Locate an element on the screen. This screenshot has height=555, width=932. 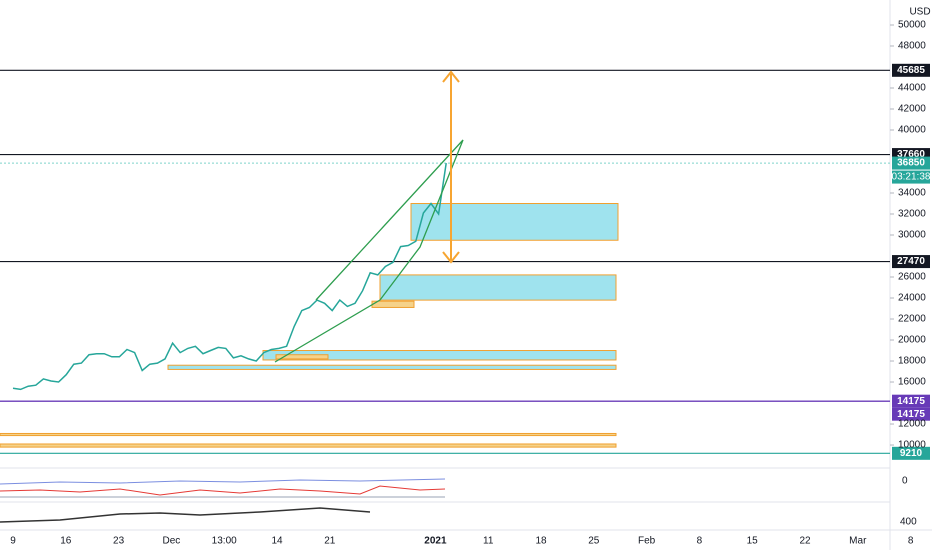
level-label: 27470 is located at coordinates (911, 261).